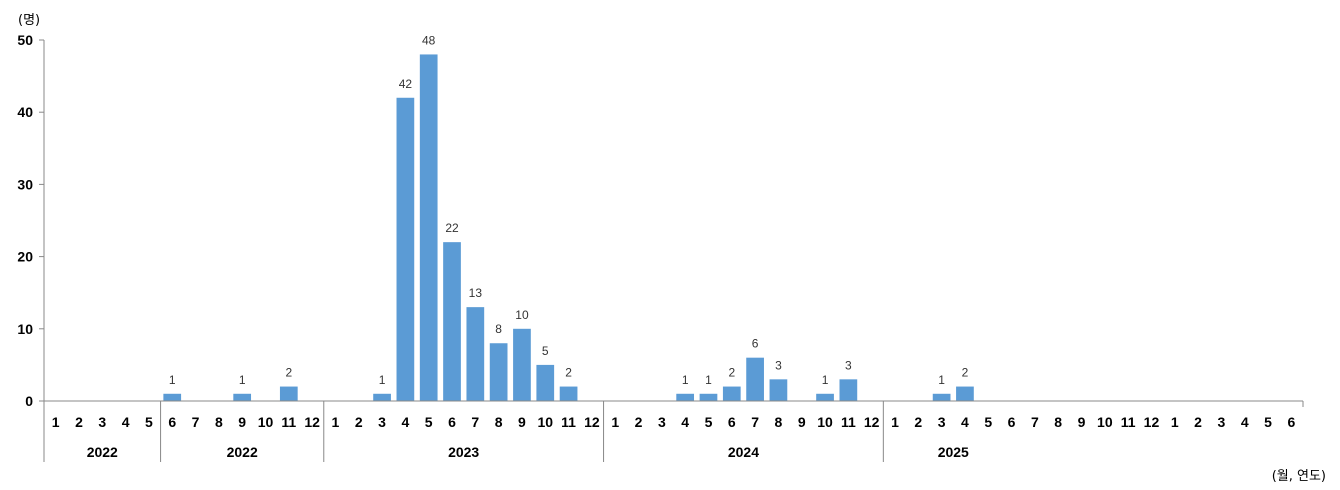  Describe the element at coordinates (25, 112) in the screenshot. I see `y-tick-label: 40` at that location.